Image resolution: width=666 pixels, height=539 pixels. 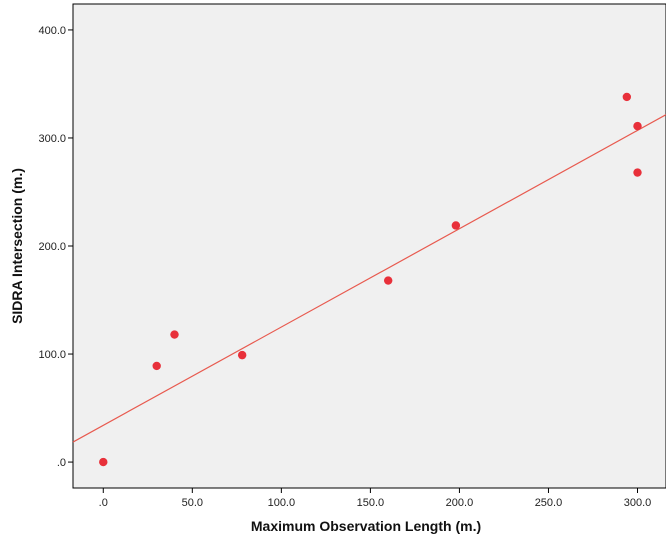 What do you see at coordinates (638, 503) in the screenshot?
I see `x-tick-label: 300.0` at bounding box center [638, 503].